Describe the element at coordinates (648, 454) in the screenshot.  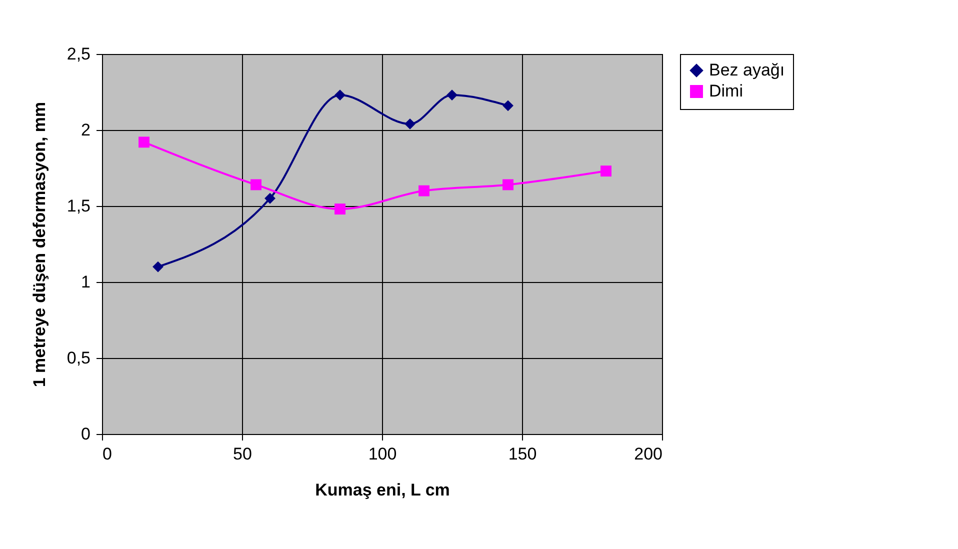
I see `x-tick-label: 200` at that location.